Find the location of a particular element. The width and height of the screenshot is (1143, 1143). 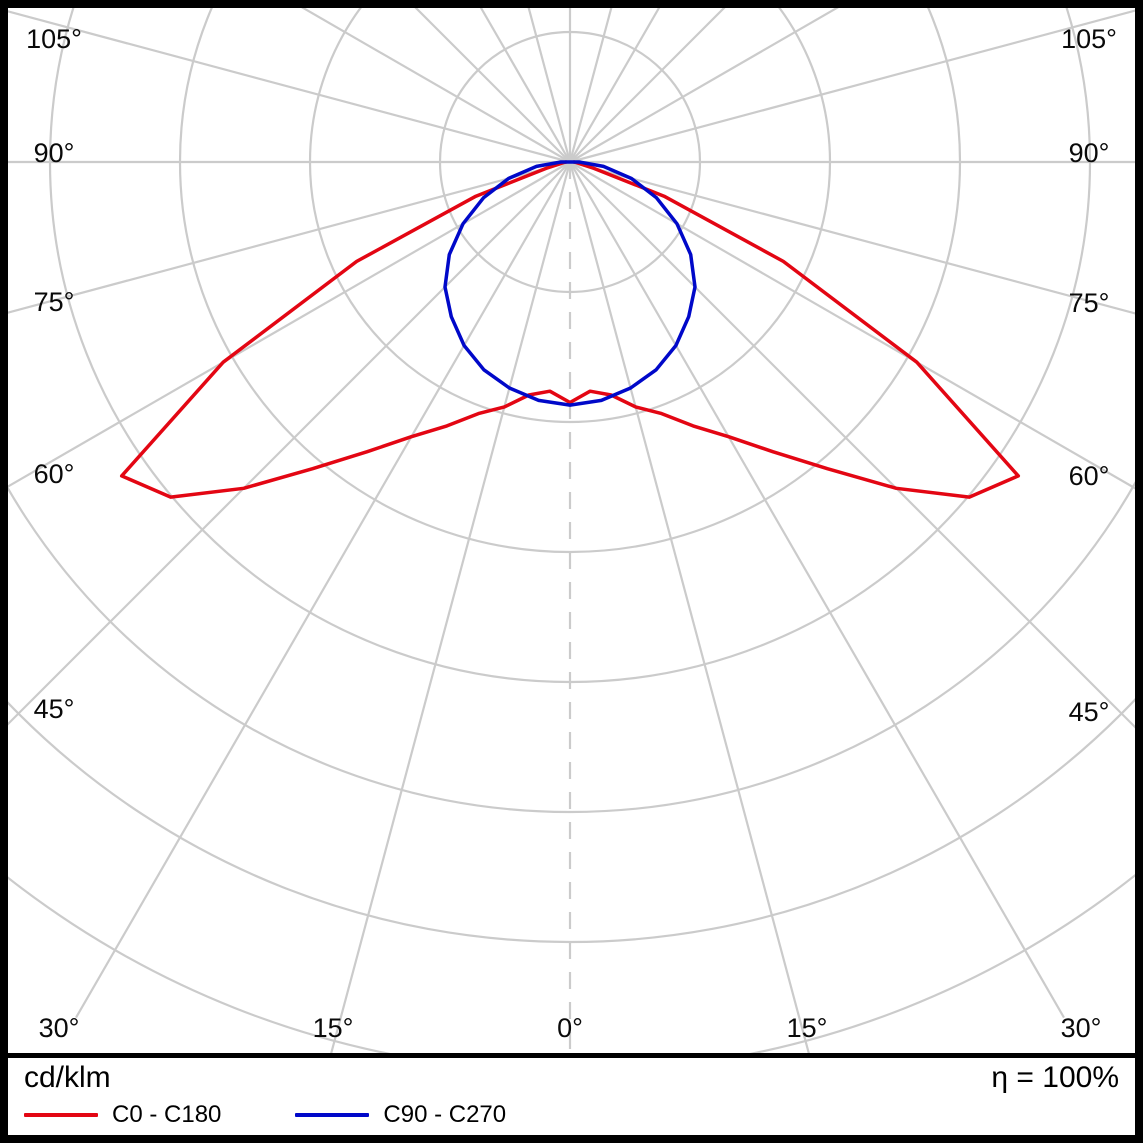

grid-spoke-120deg is located at coordinates (704, 85).